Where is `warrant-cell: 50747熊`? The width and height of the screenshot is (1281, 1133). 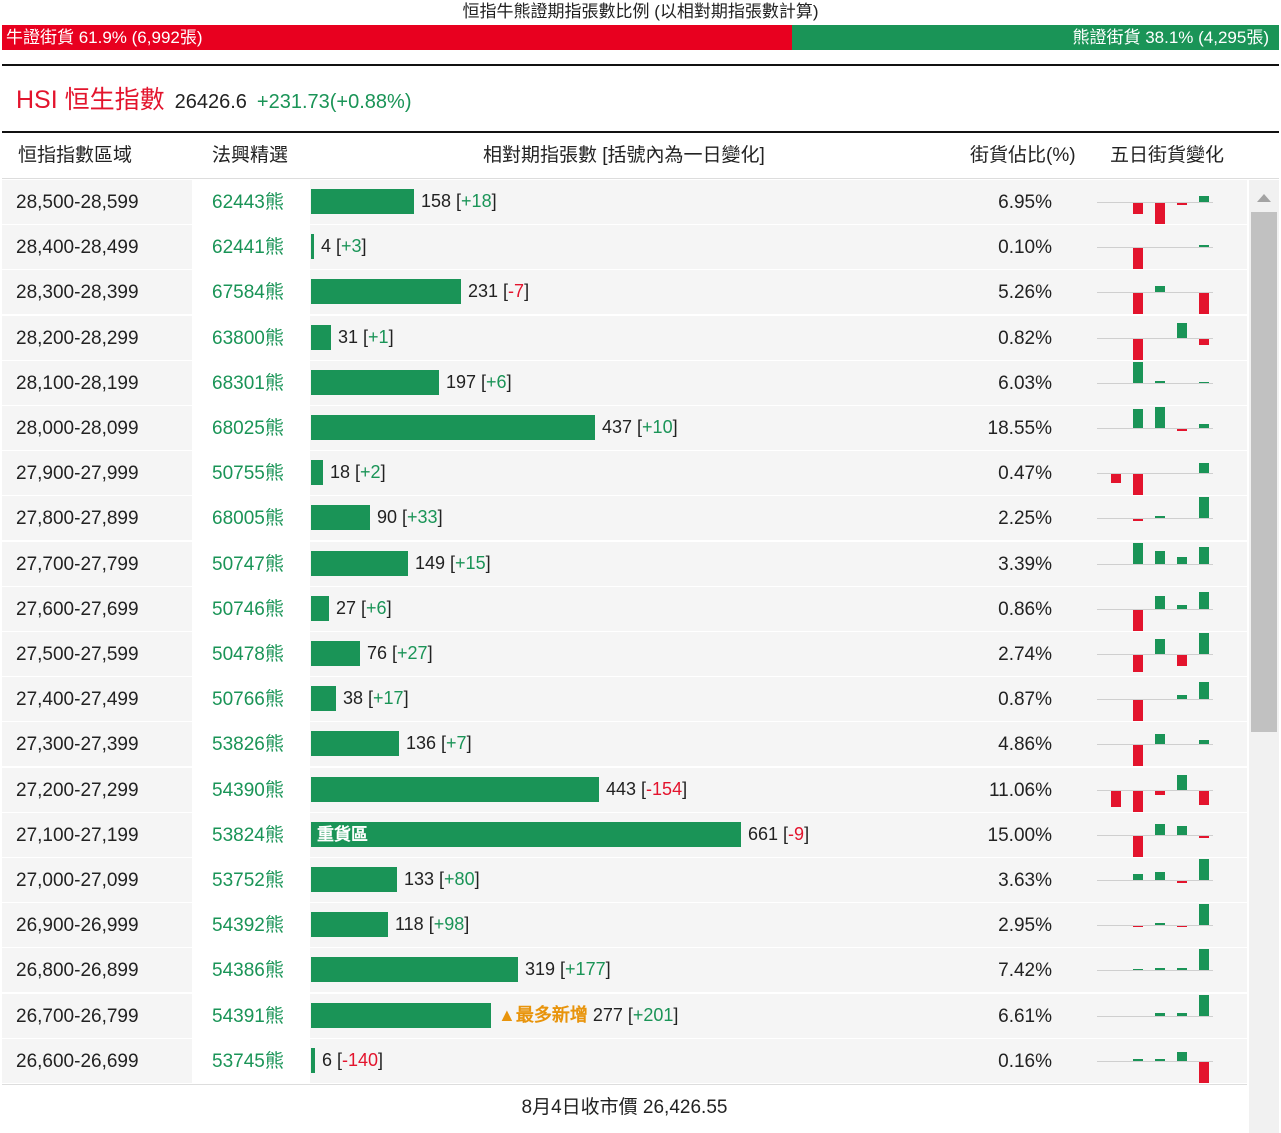
warrant-cell: 50747熊 is located at coordinates (251, 564).